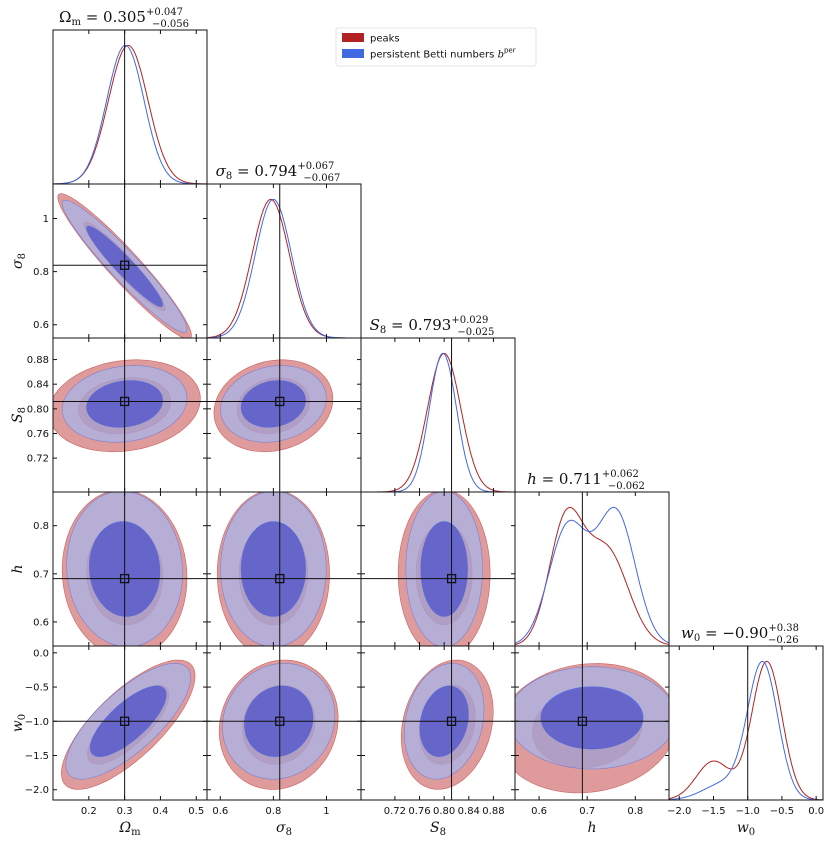 This screenshot has width=830, height=848. I want to click on panel-w0-vs-h, so click(592, 723).